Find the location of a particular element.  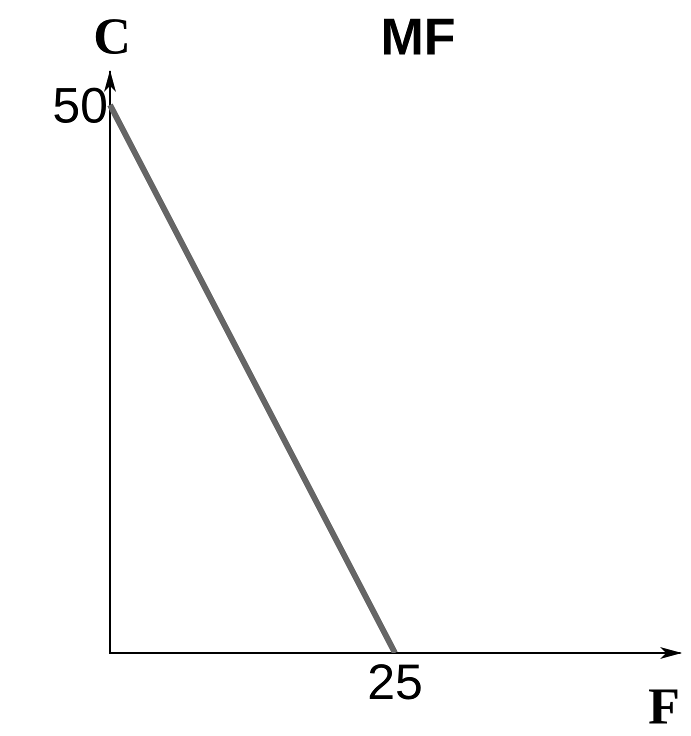

text: 25 is located at coordinates (395, 682).